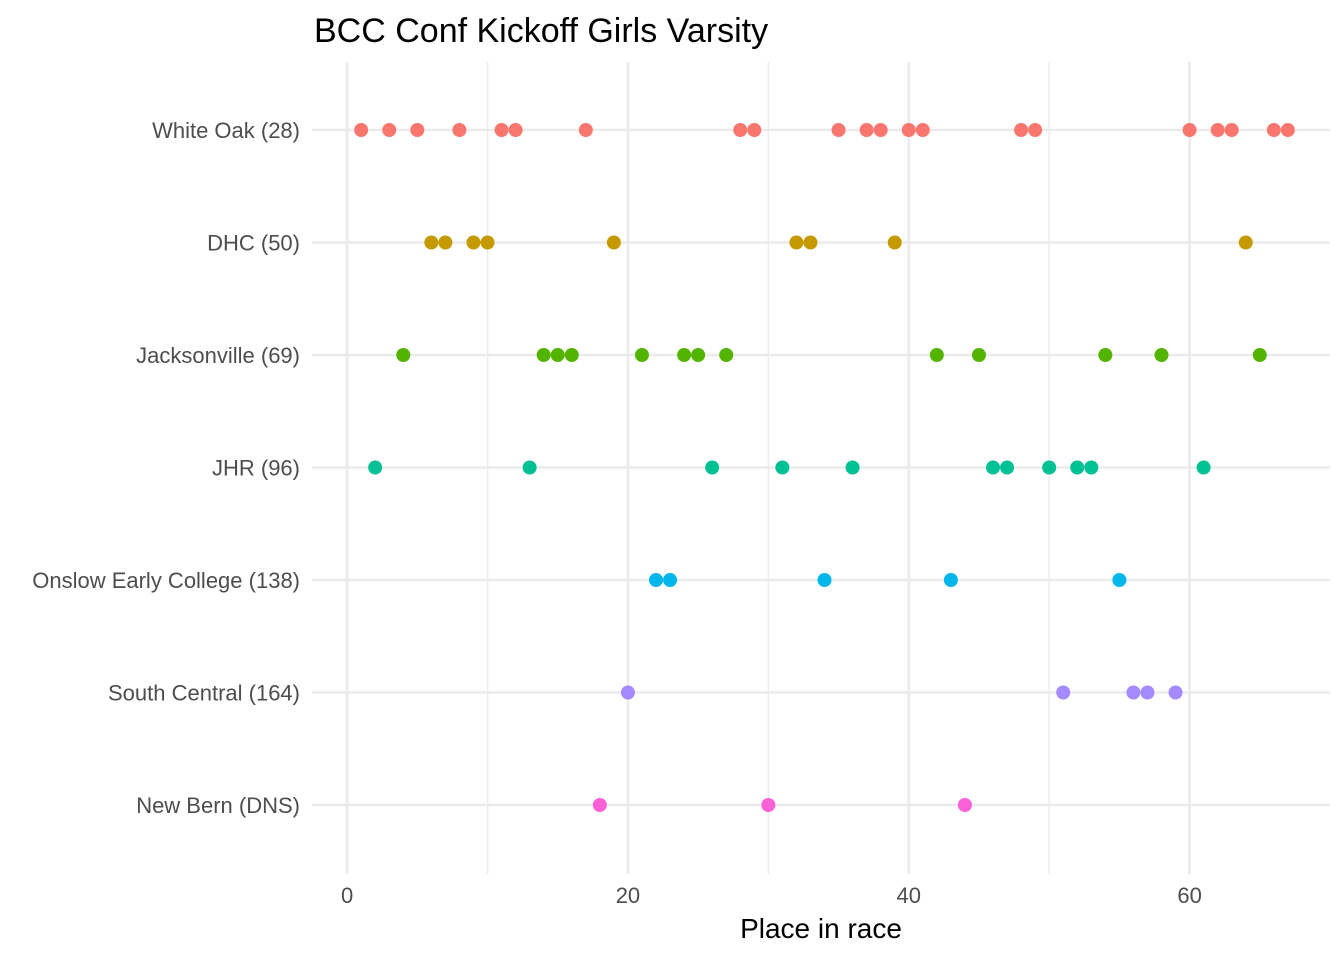 This screenshot has height=960, width=1344. What do you see at coordinates (218, 805) in the screenshot?
I see `y-tick-label: New Bern (DNS)` at bounding box center [218, 805].